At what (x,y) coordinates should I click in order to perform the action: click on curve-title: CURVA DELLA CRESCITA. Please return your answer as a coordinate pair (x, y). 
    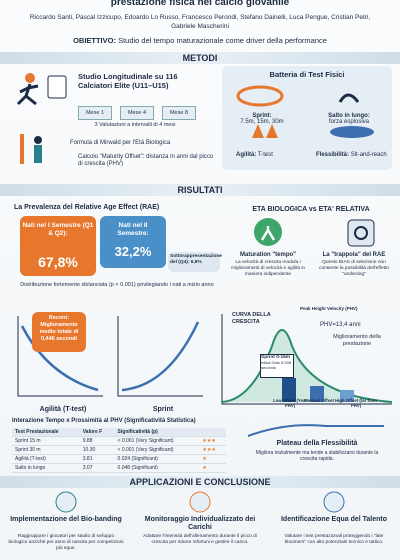
    Looking at the image, I should click on (251, 318).